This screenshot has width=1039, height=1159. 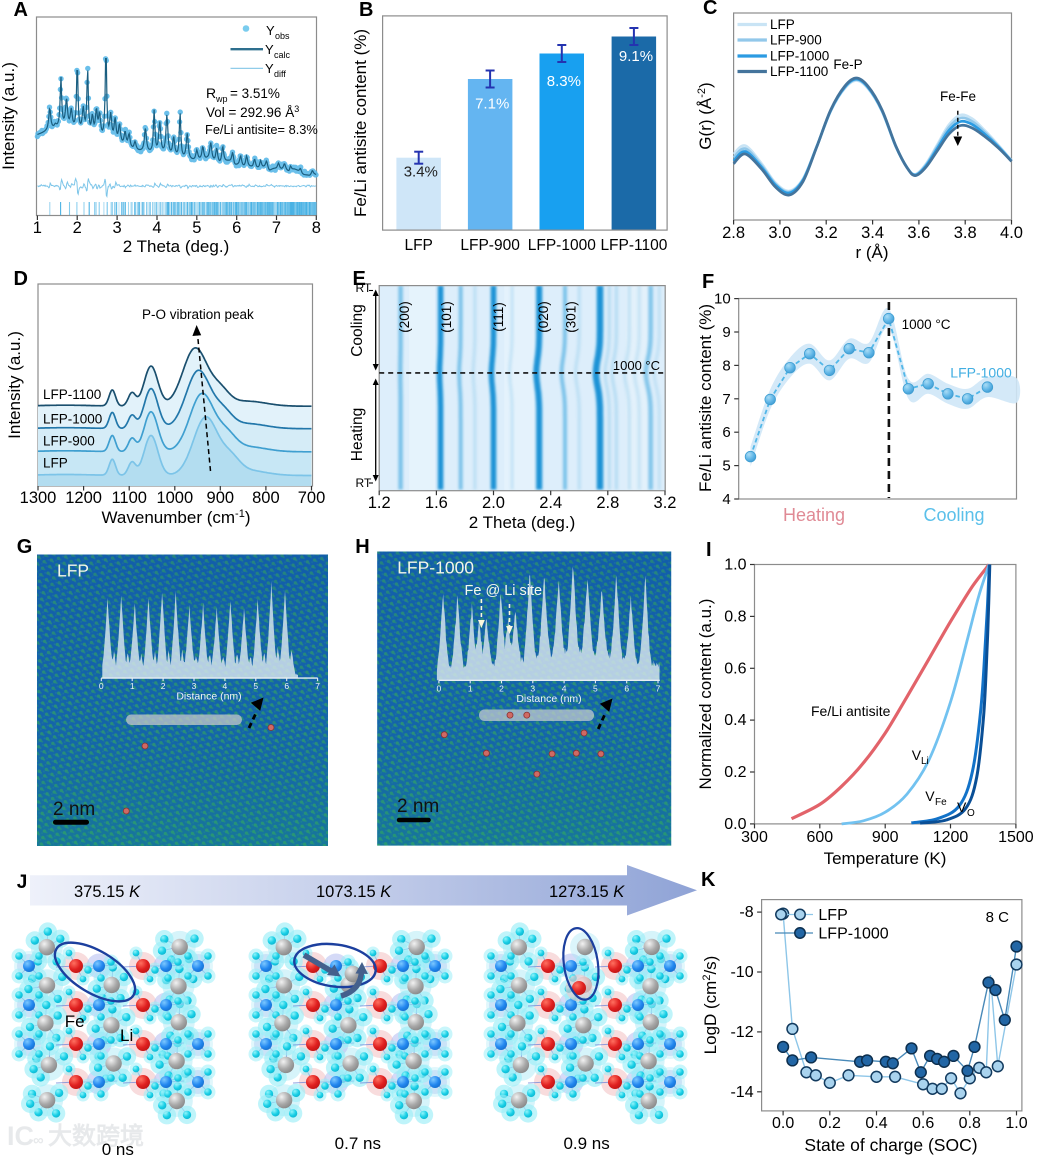 I want to click on svg-text: -10, so click(x=741, y=972).